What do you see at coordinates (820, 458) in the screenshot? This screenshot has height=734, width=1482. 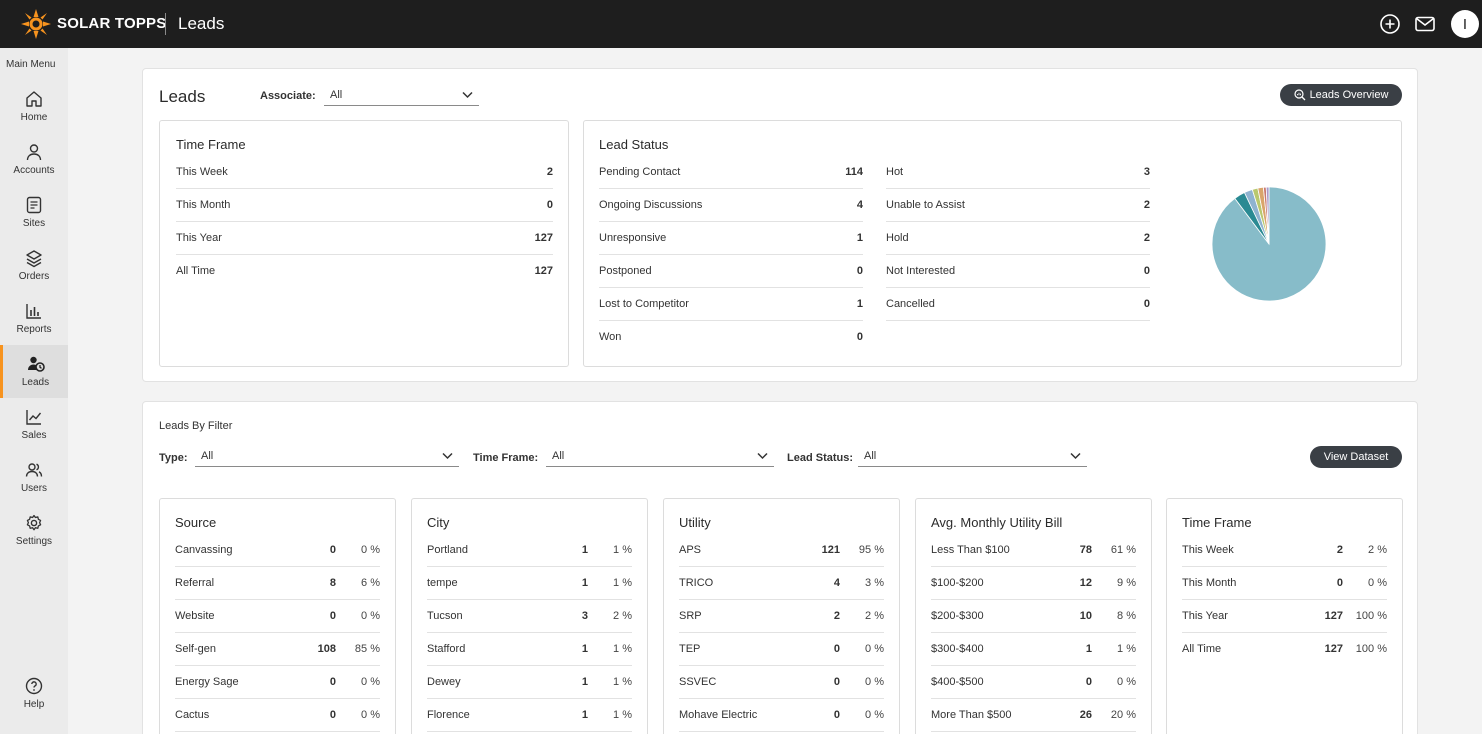 I see `lead-status-label: Lead Status:` at bounding box center [820, 458].